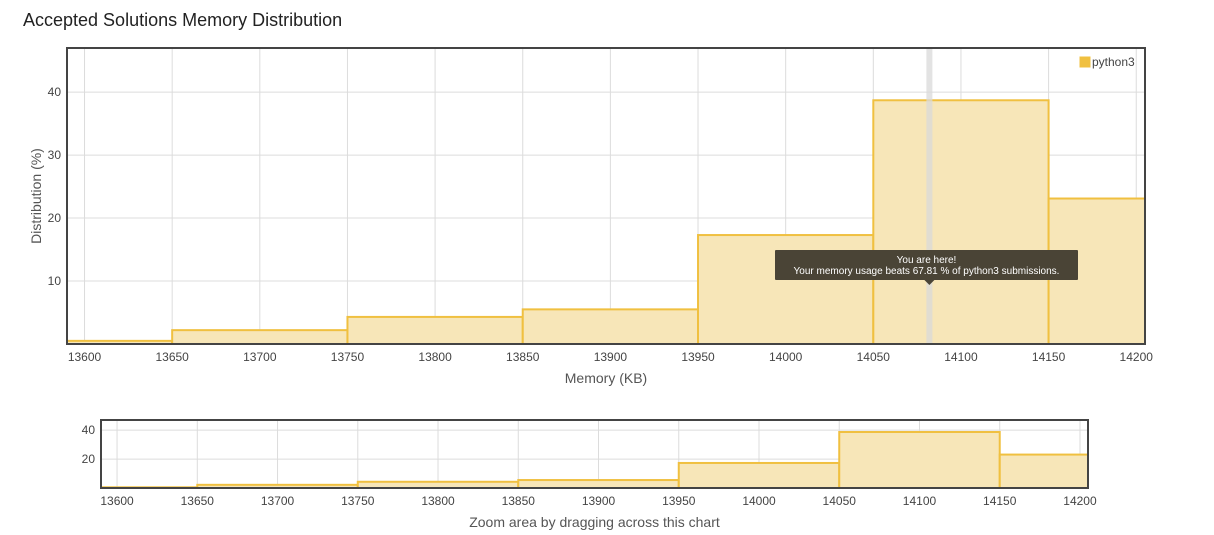 The width and height of the screenshot is (1214, 535). What do you see at coordinates (840, 501) in the screenshot?
I see `nav-x-tick-label: 14050` at bounding box center [840, 501].